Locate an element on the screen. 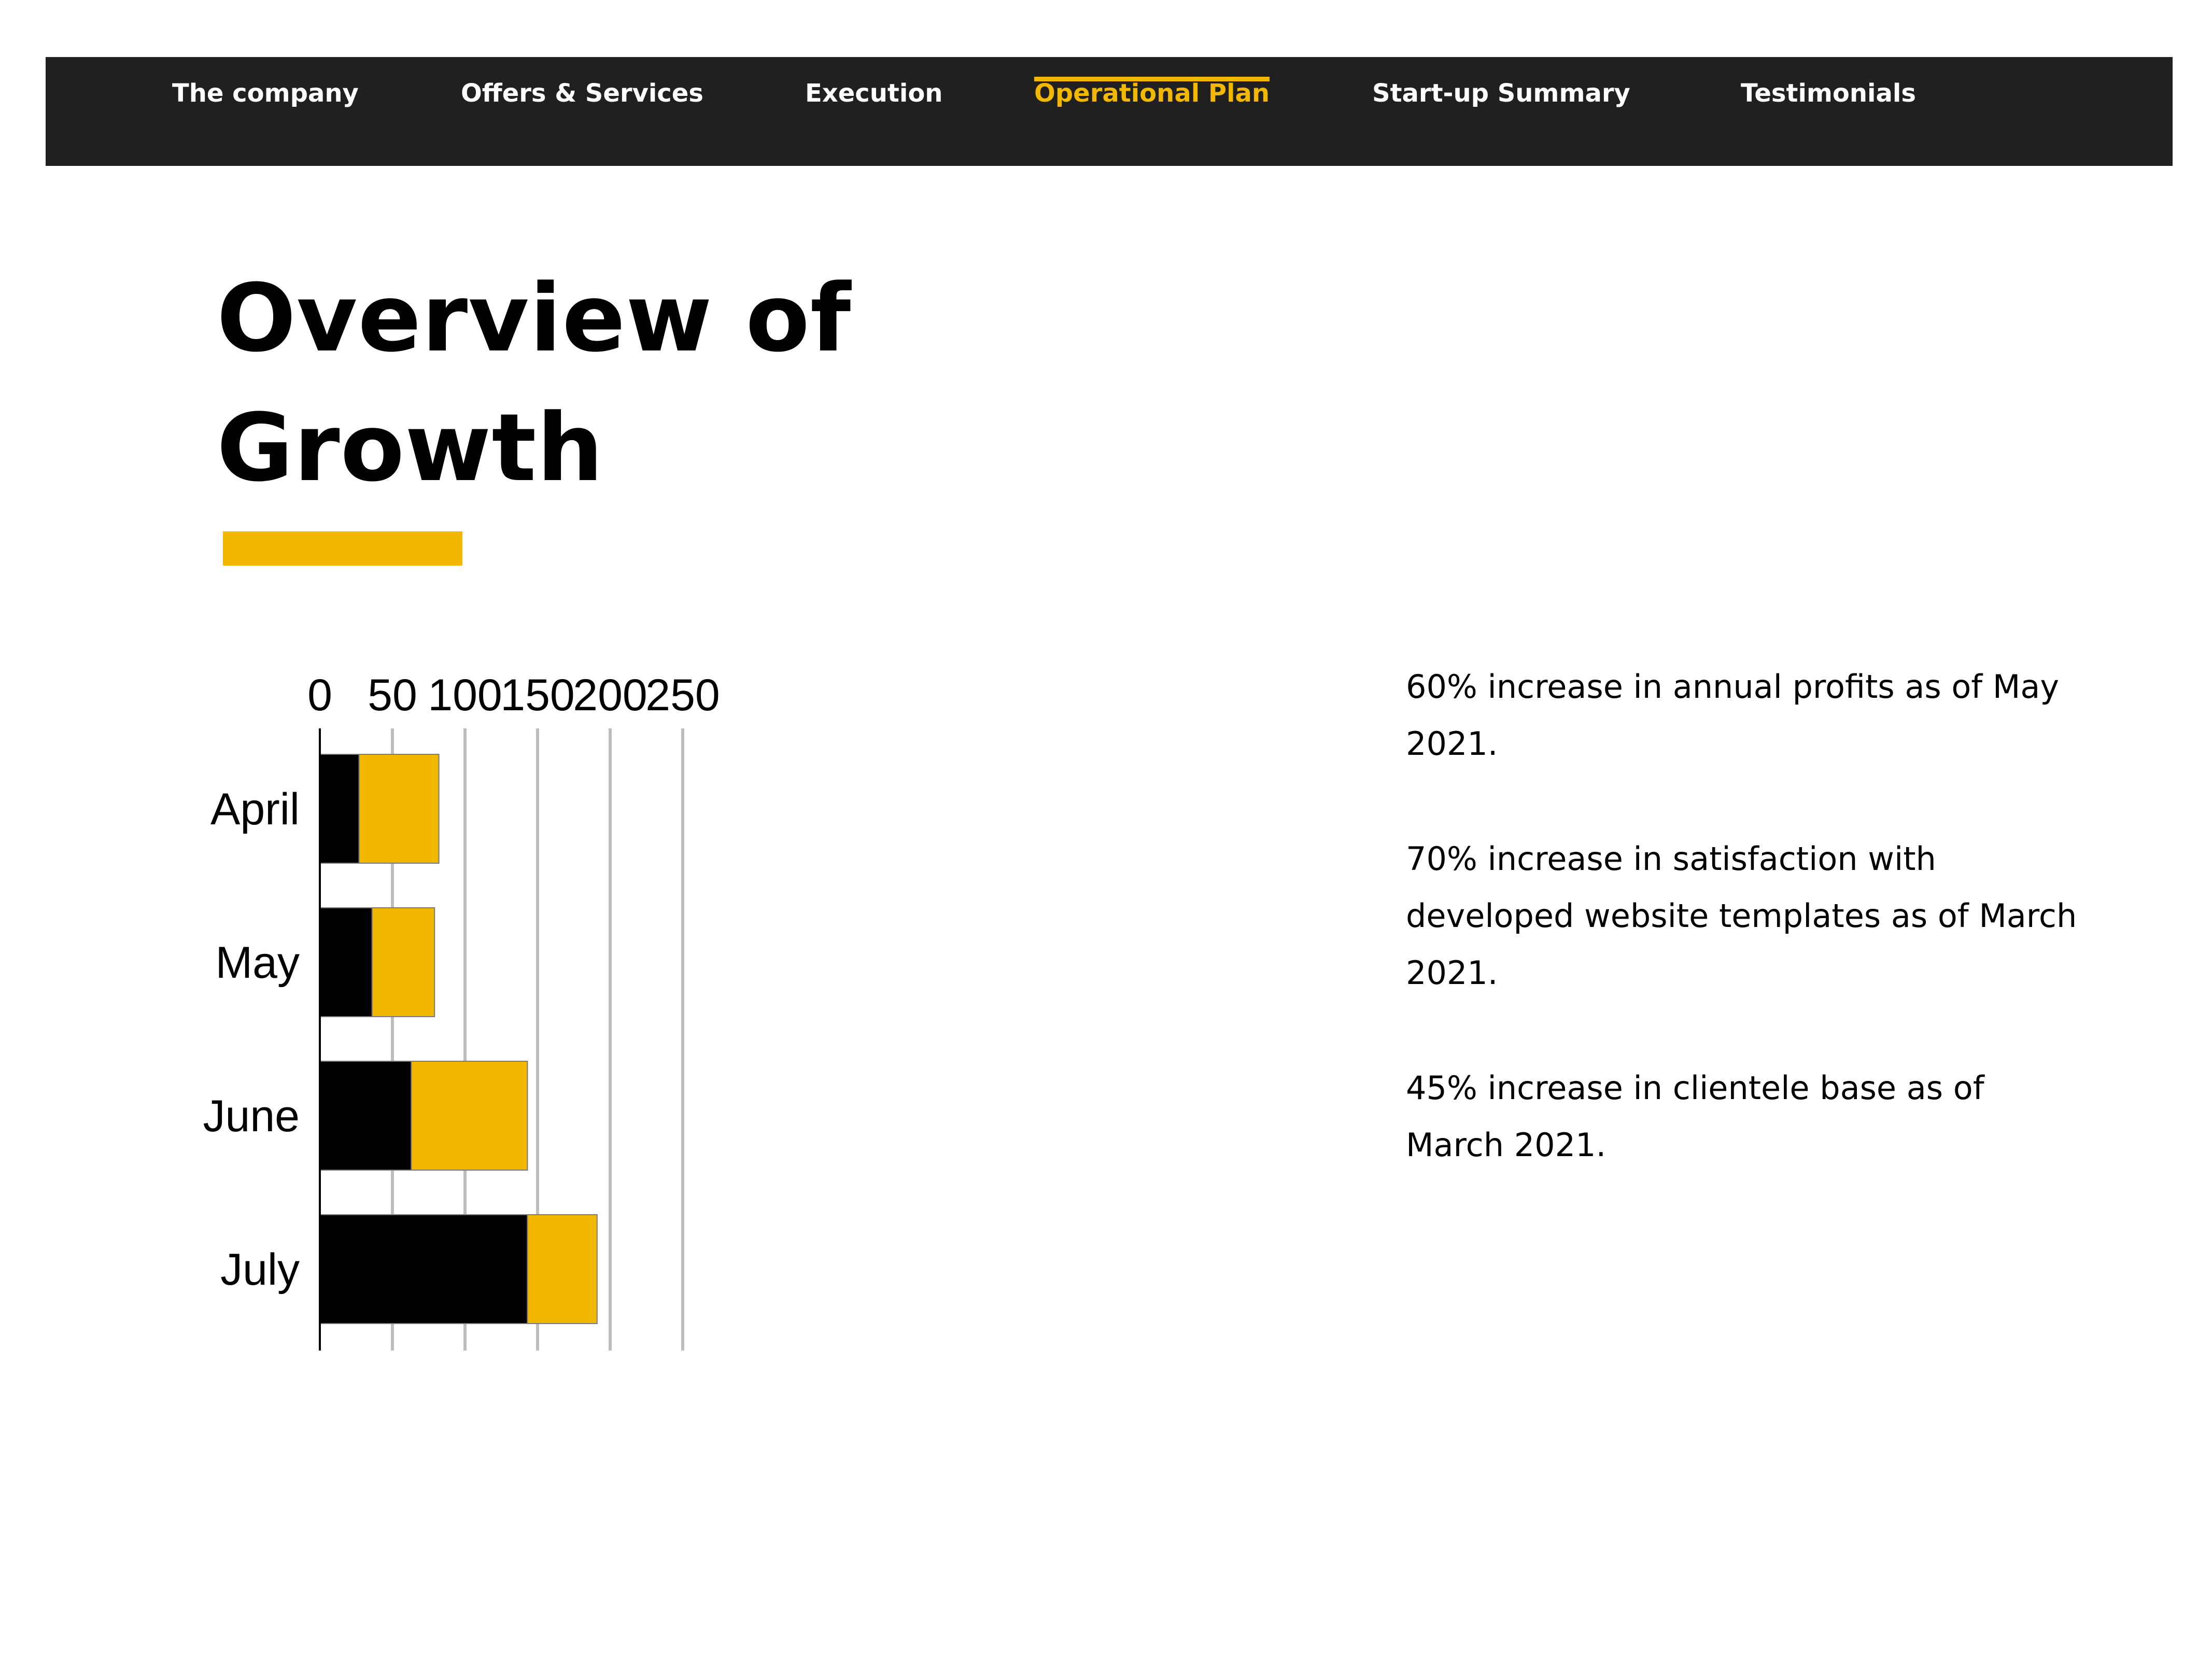  category-label-june: June is located at coordinates (251, 1116).